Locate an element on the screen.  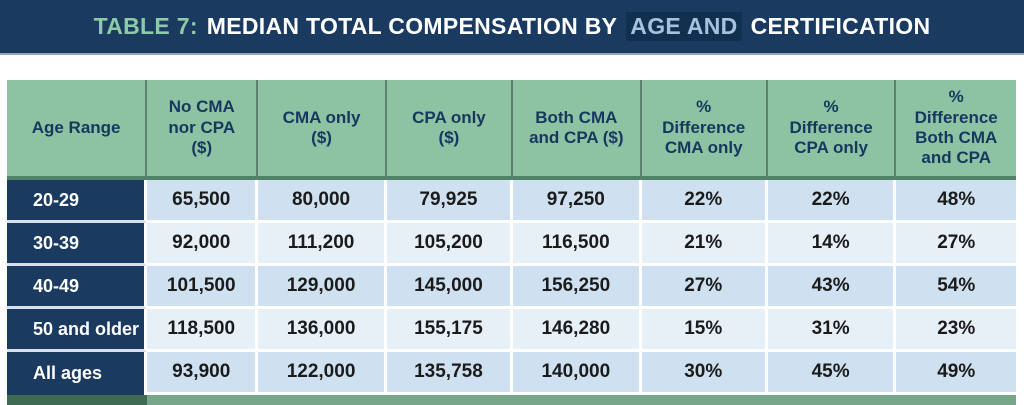
data-cell: 122,000 is located at coordinates (322, 373).